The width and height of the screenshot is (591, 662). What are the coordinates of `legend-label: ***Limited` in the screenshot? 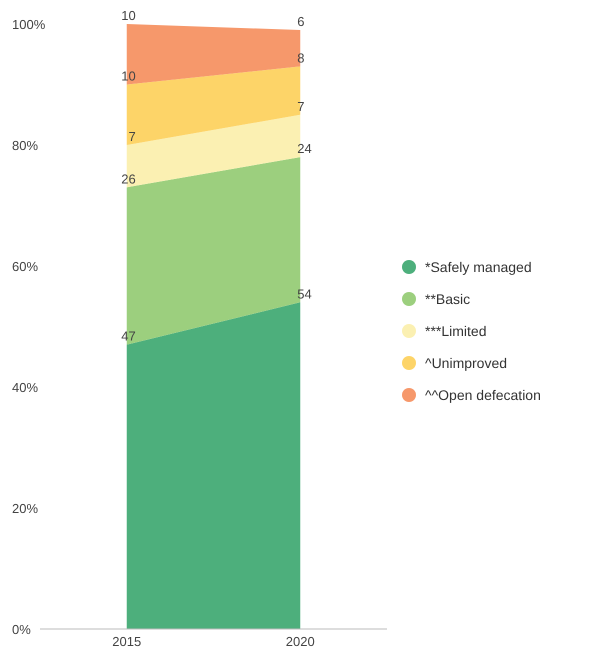 It's located at (455, 331).